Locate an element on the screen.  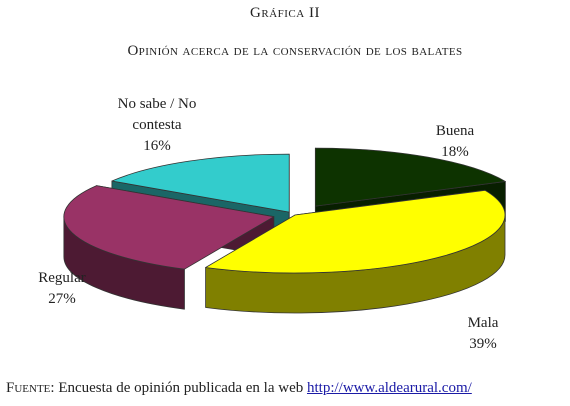
slice-label-mala-1: 39% is located at coordinates (483, 344).